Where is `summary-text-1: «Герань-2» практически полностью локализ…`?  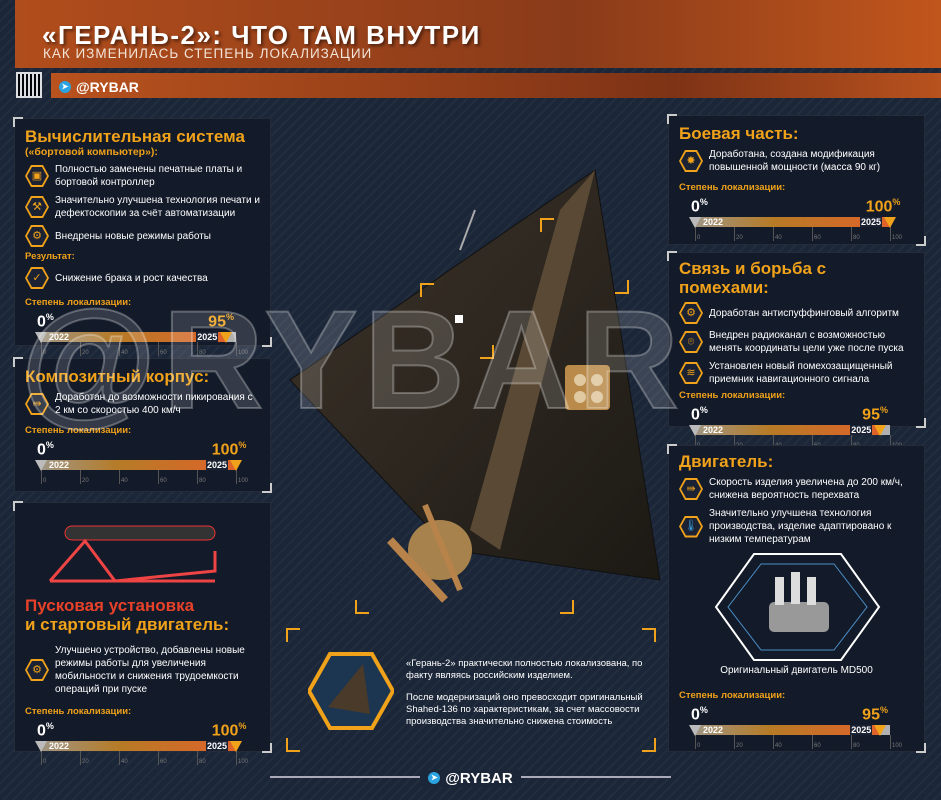 summary-text-1: «Герань-2» практически полностью локализ… is located at coordinates (524, 669).